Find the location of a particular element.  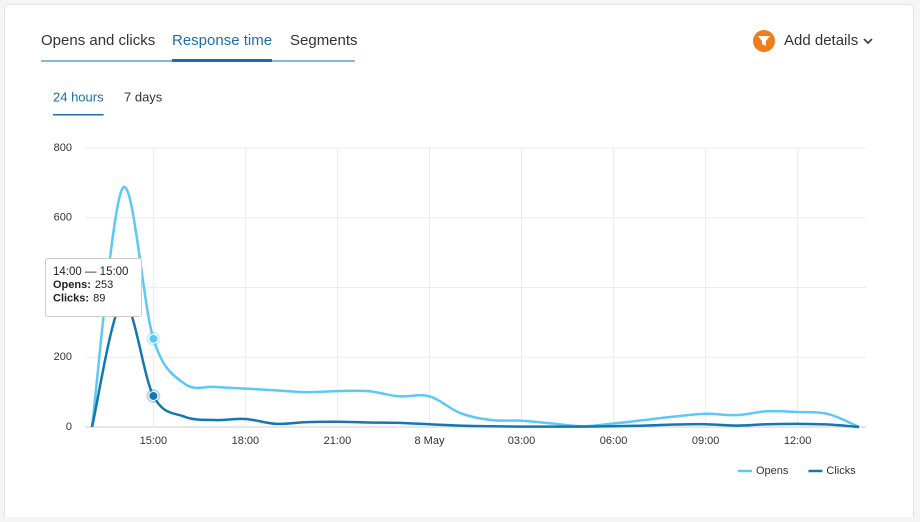

x-tick-label: 03:00 is located at coordinates (522, 441).